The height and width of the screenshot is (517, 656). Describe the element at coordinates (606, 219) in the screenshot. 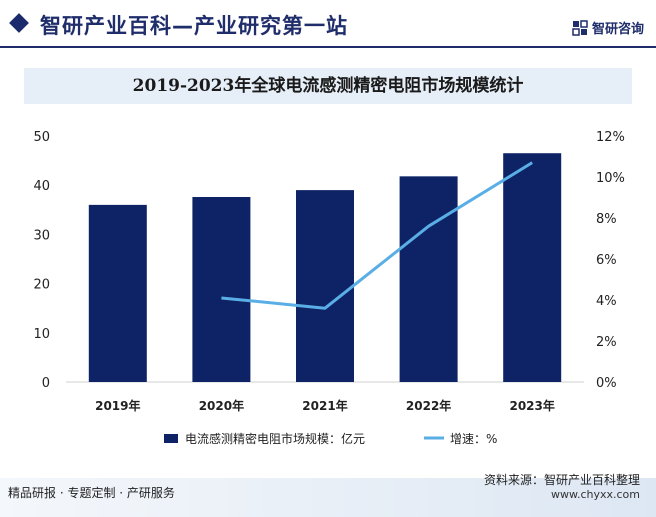

I see `right-axis-tick-label: 8%` at that location.